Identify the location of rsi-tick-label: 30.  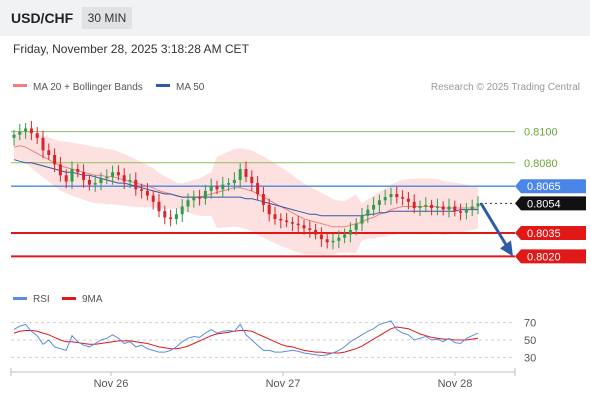
(530, 358).